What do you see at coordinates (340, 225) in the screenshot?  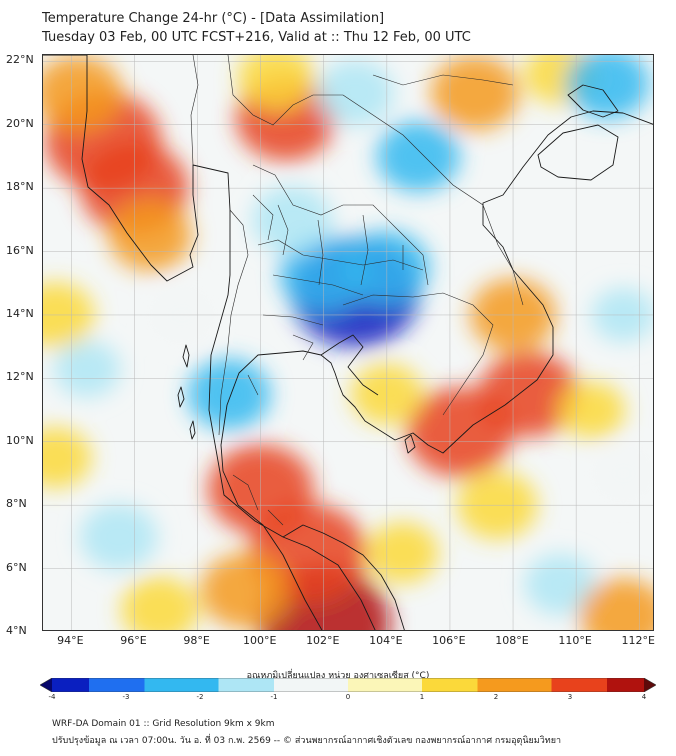 I see `border-thailand-laos` at bounding box center [340, 225].